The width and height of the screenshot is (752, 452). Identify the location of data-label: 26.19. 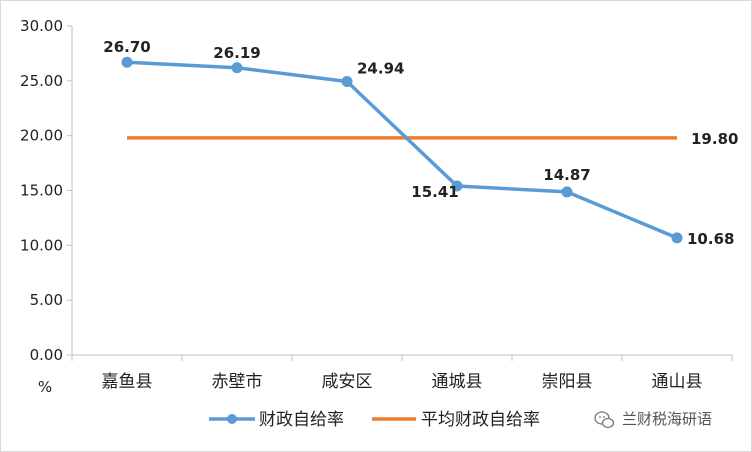
(236, 53).